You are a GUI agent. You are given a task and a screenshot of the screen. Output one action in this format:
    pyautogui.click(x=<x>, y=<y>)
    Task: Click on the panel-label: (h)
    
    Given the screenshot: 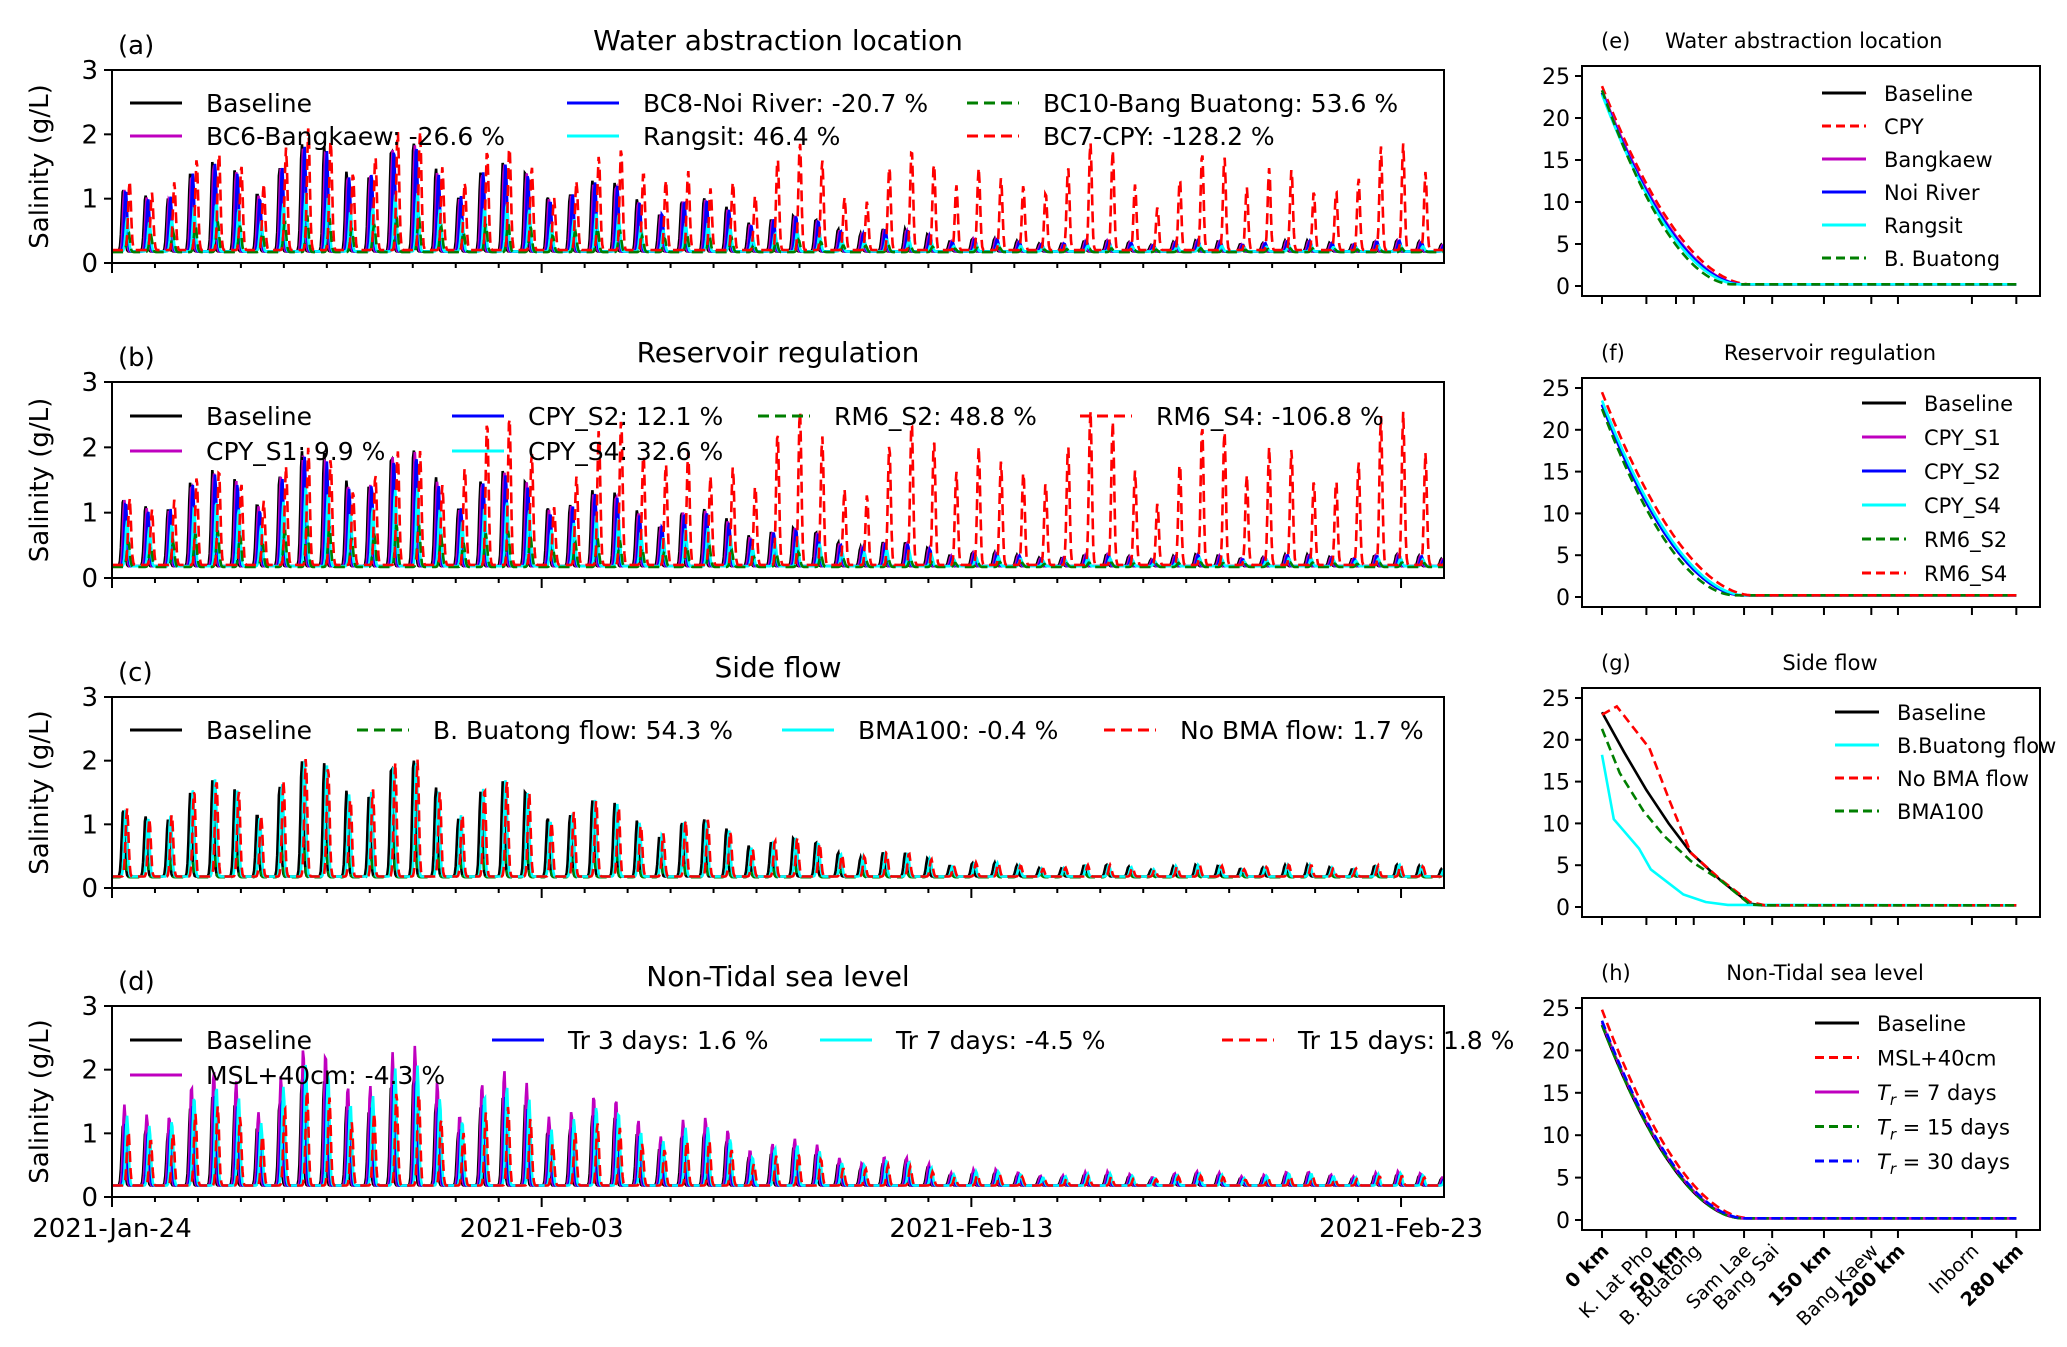 What is the action you would take?
    pyautogui.click(x=1616, y=973)
    